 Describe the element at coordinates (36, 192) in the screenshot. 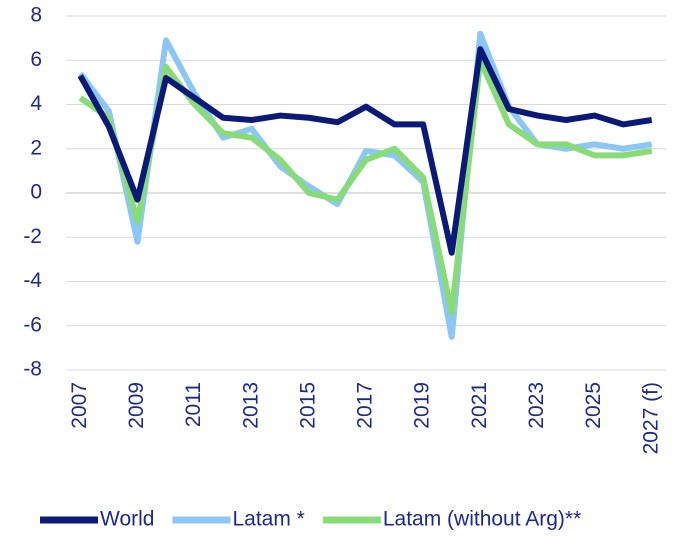

I see `y-tick-label: 0` at that location.